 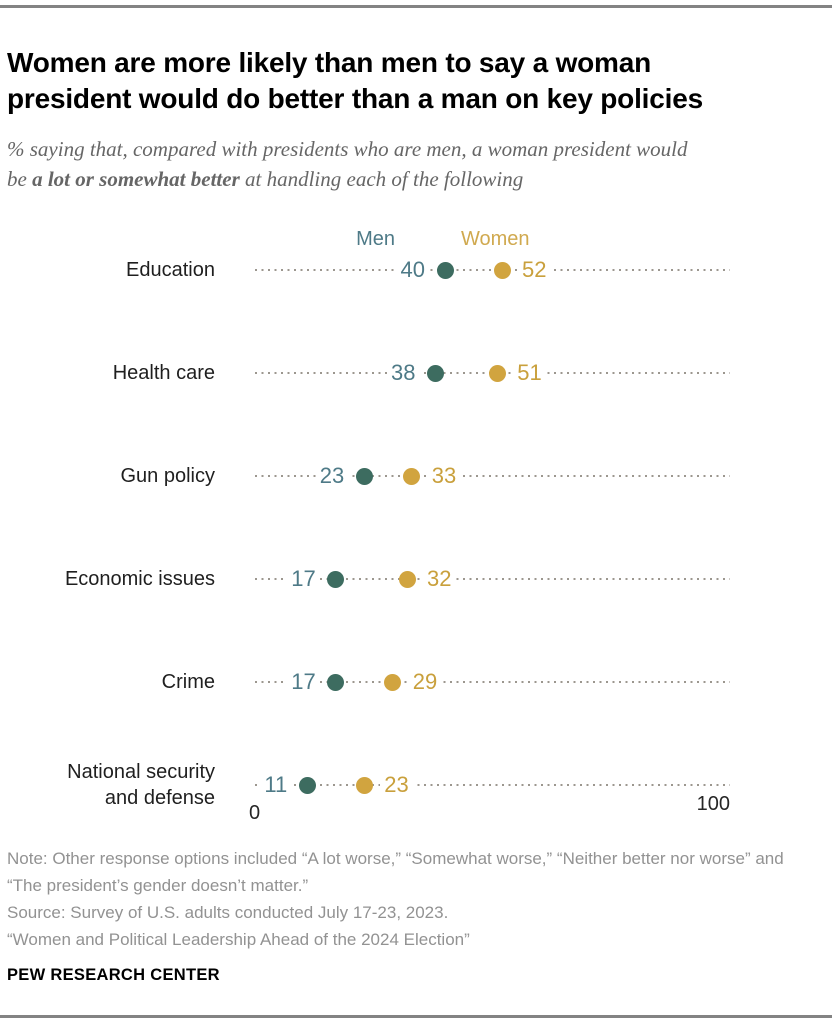 What do you see at coordinates (188, 682) in the screenshot?
I see `category-label: Crime` at bounding box center [188, 682].